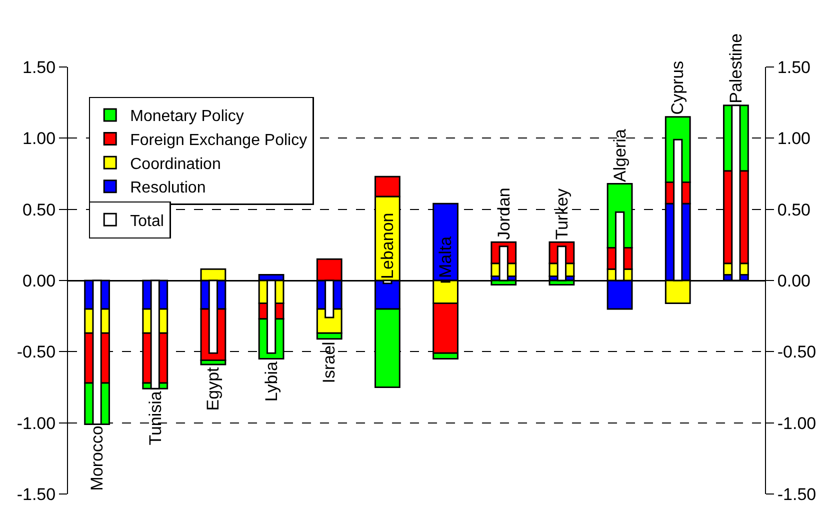 The image size is (834, 516). What do you see at coordinates (219, 141) in the screenshot?
I see `legend-label: Foreign Exchange Policy` at bounding box center [219, 141].